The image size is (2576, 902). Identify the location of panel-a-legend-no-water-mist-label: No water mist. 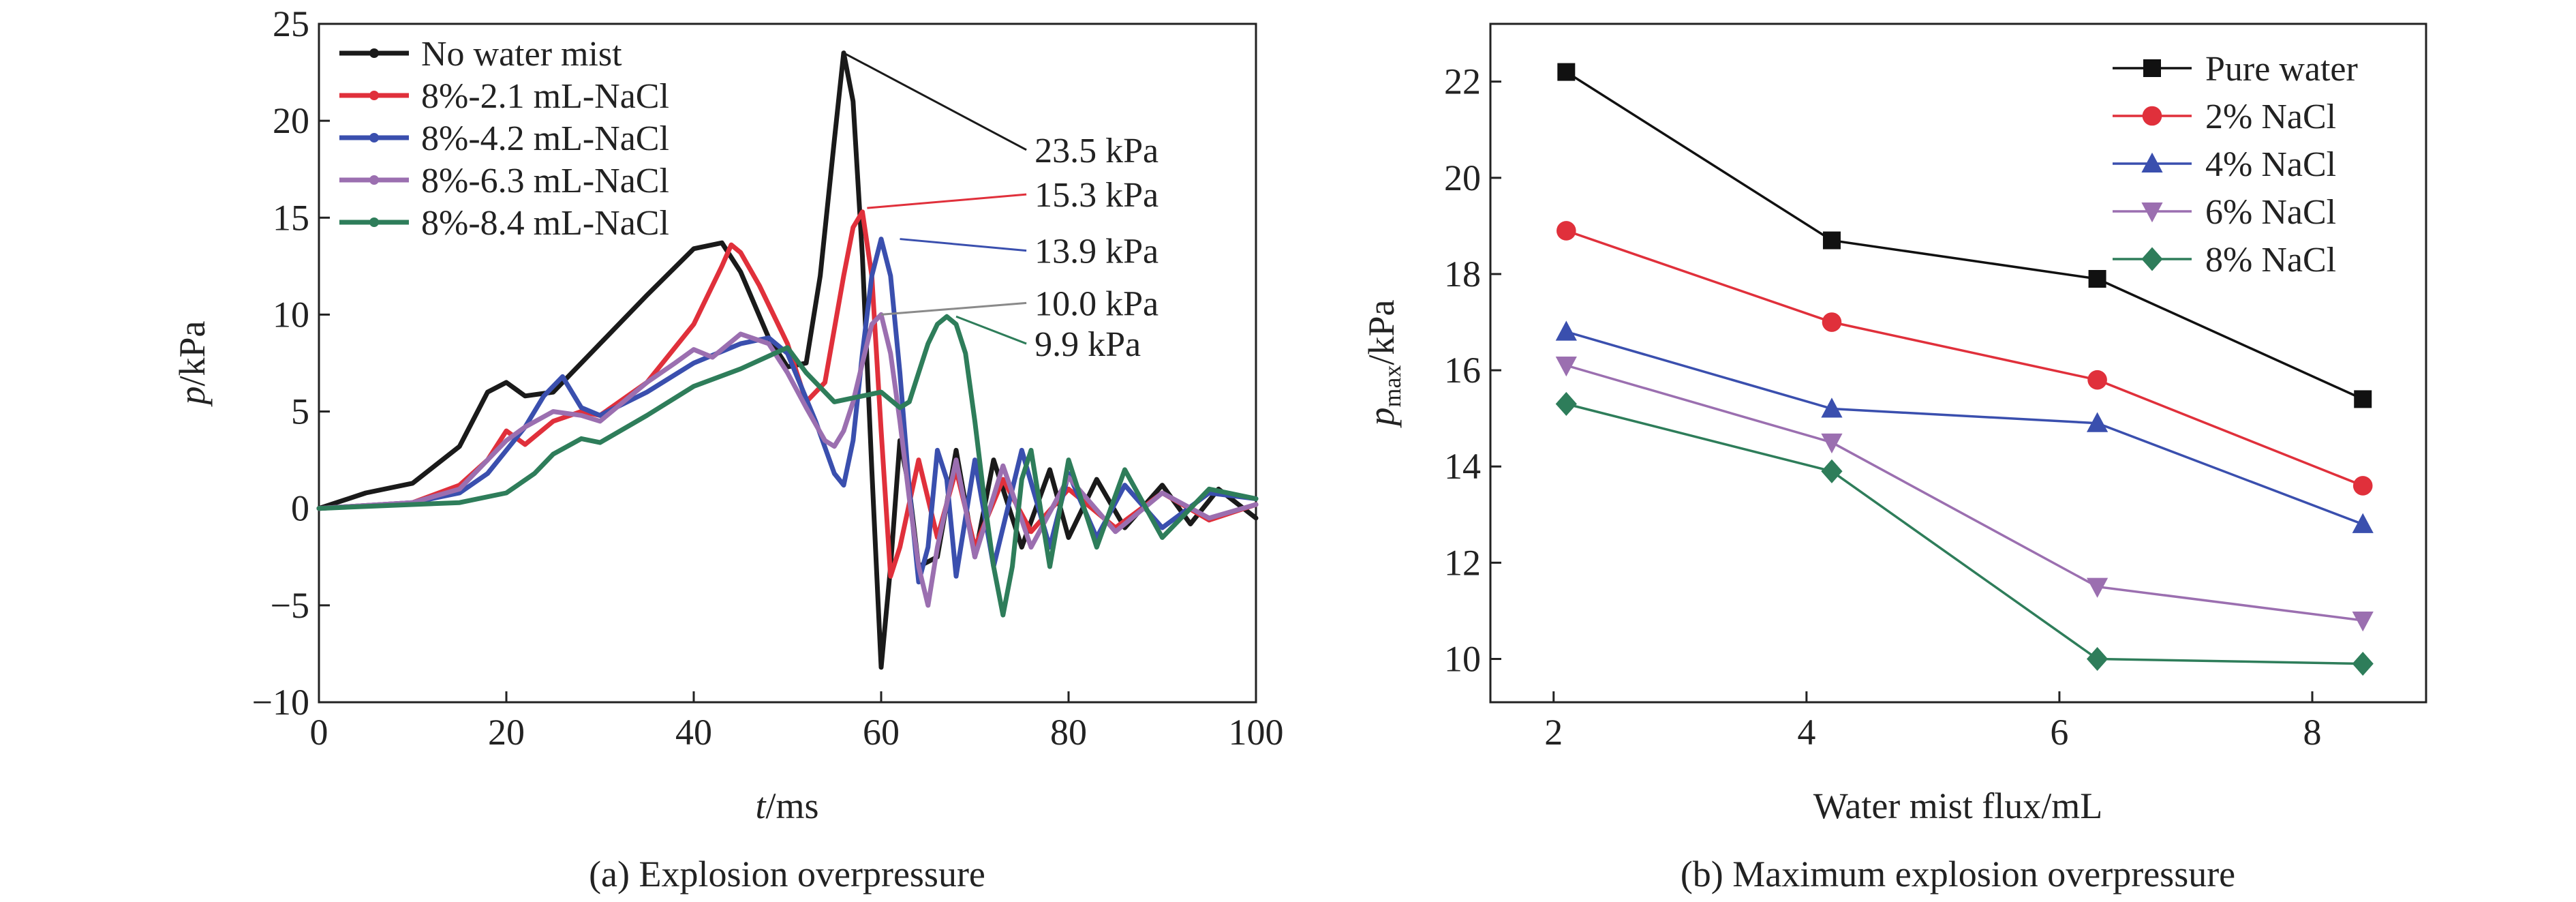
(521, 54).